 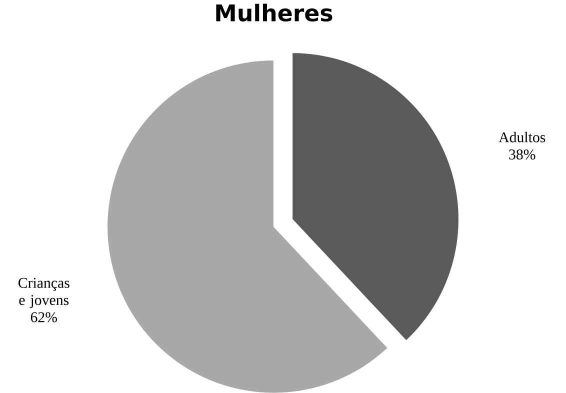 I want to click on data-label: 38%, so click(x=522, y=154).